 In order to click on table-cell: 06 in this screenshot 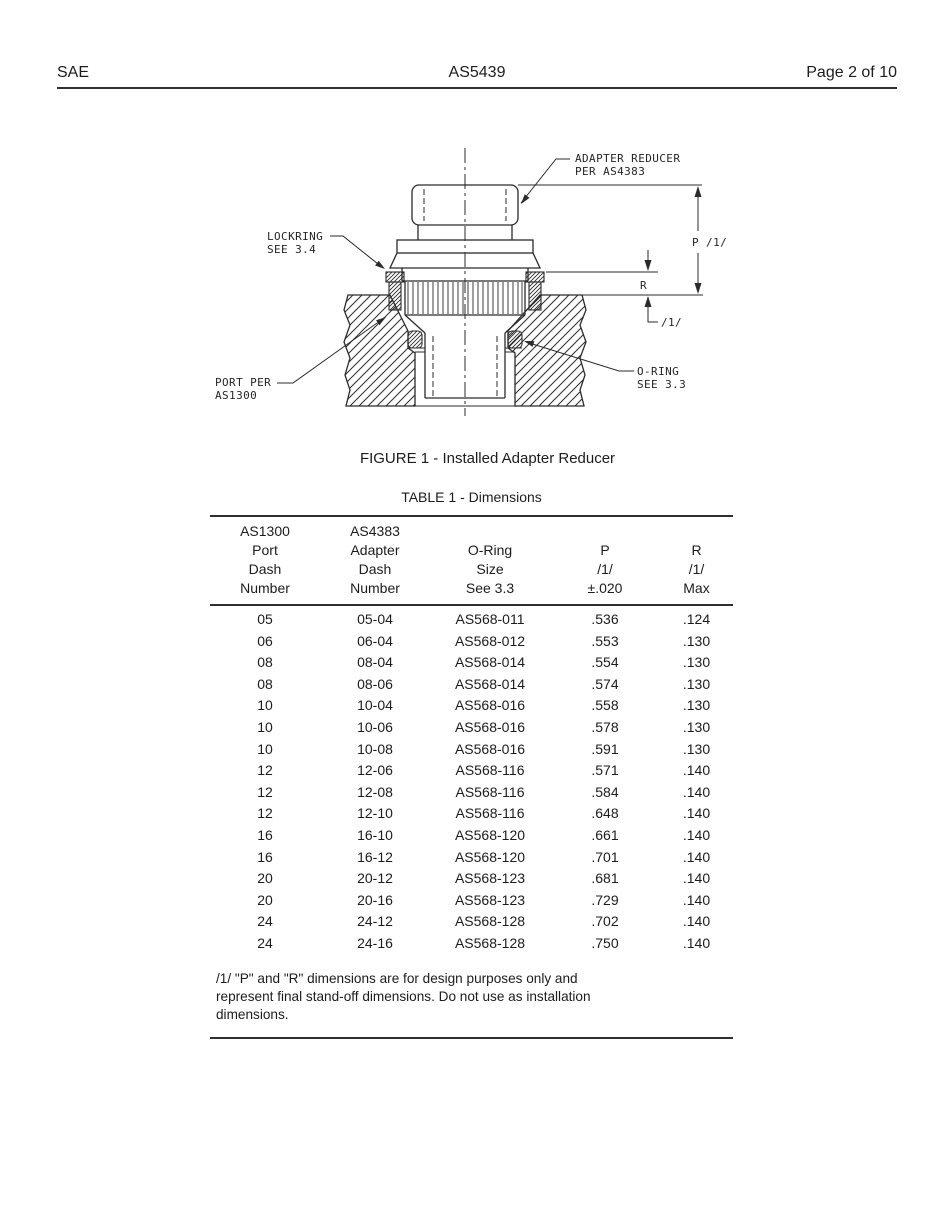, I will do `click(265, 640)`.